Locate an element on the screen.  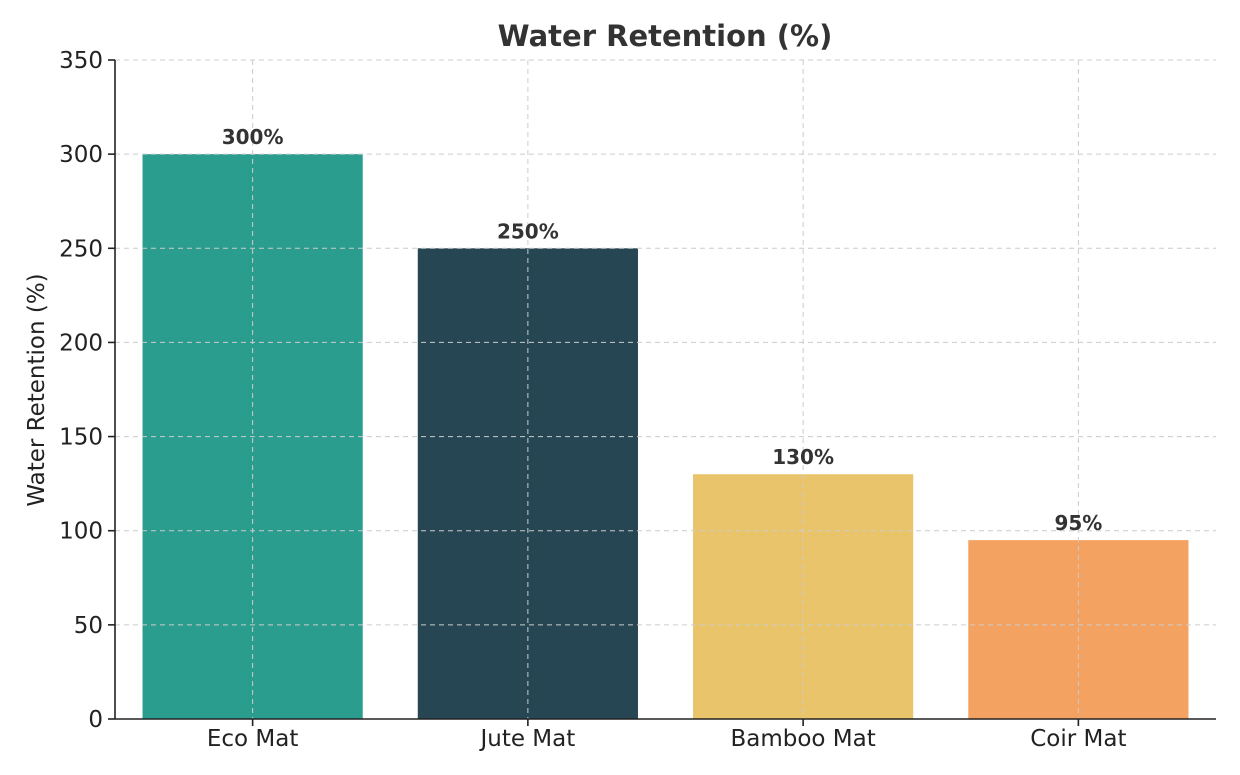
x-tick-label: Coir Mat is located at coordinates (1078, 739).